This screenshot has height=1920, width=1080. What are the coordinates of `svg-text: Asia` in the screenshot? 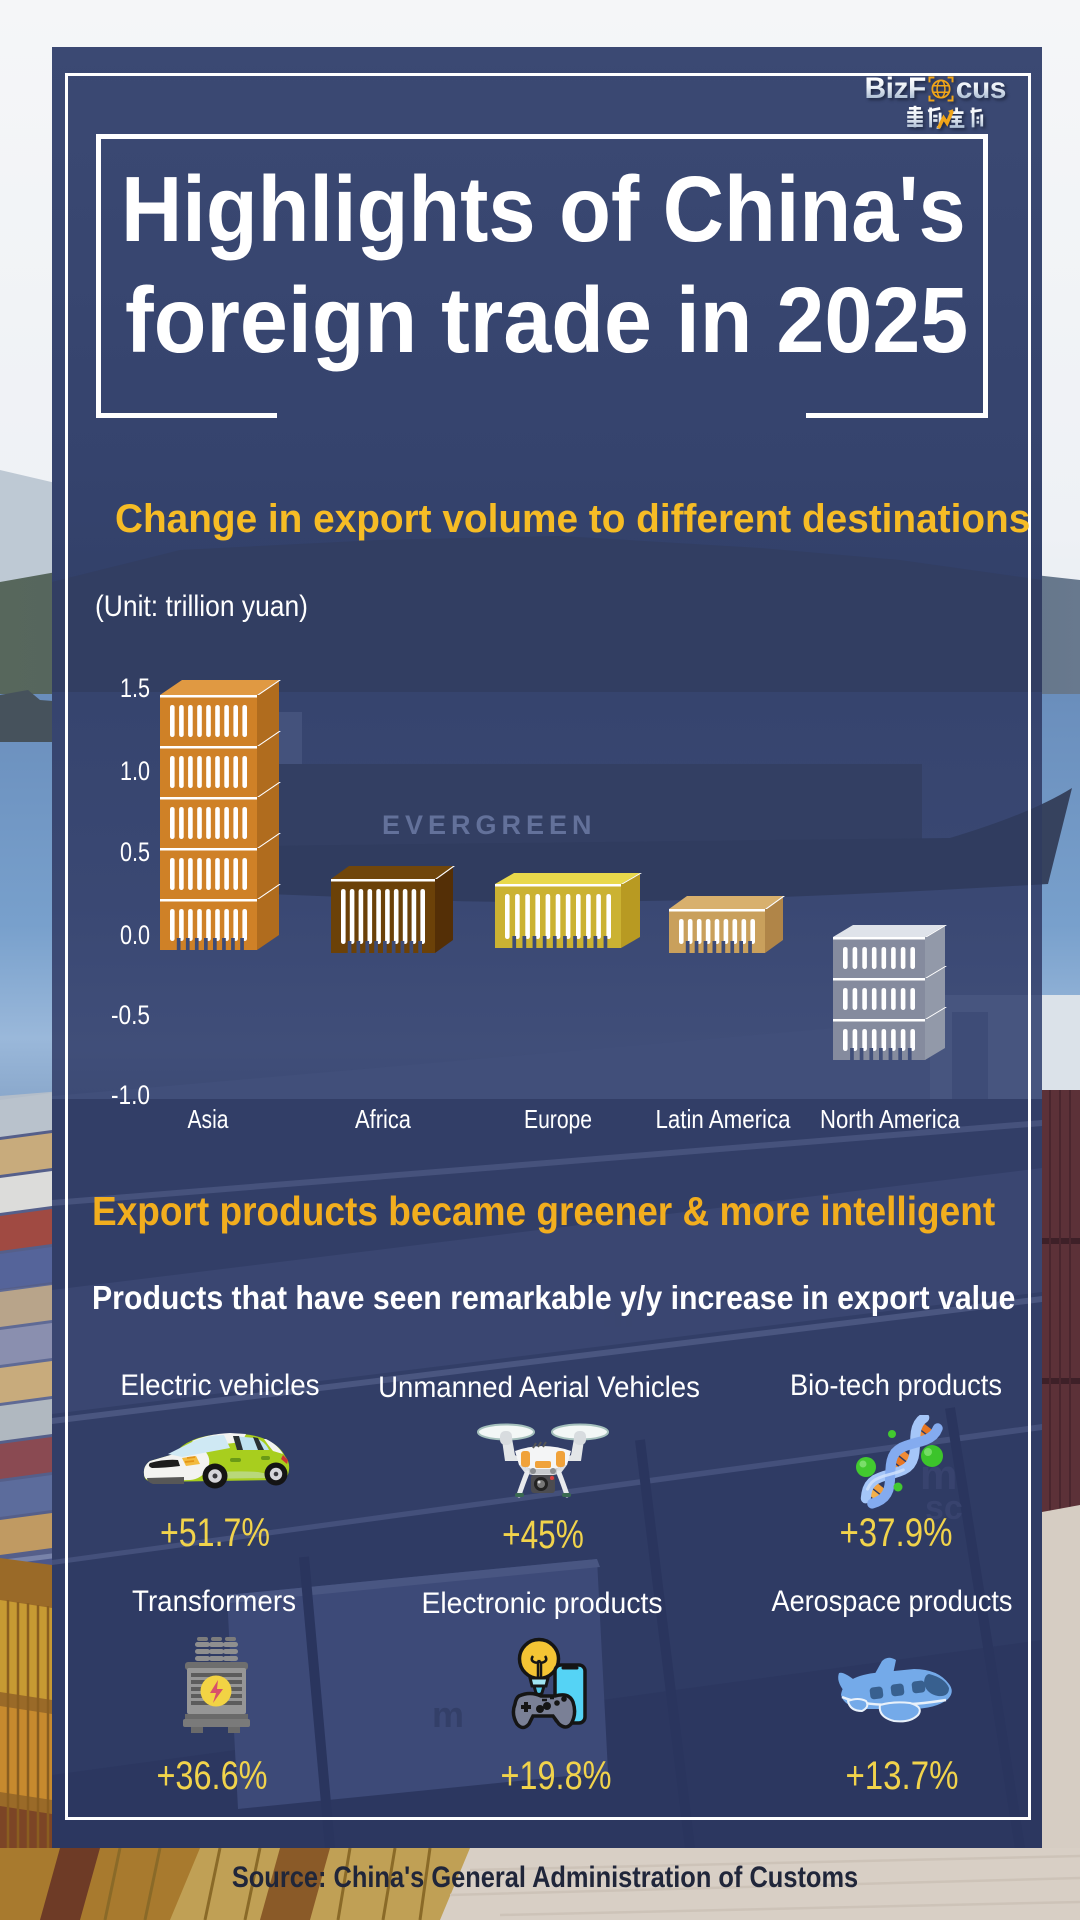 It's located at (208, 1119).